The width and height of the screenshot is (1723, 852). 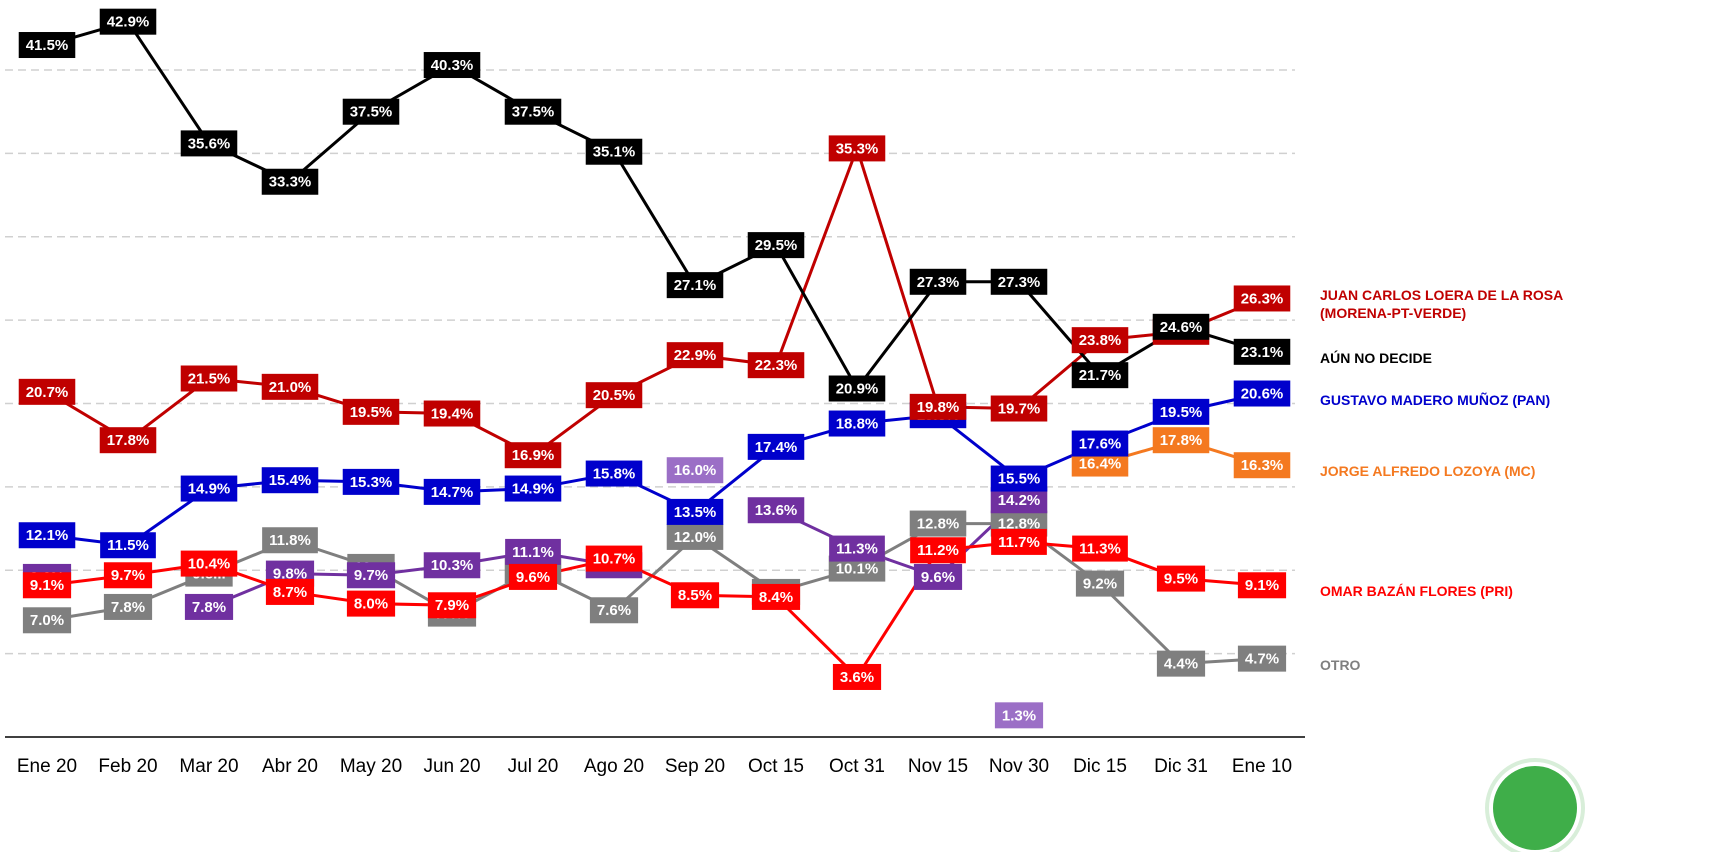 I want to click on data-label: 20.6%, so click(x=1262, y=393).